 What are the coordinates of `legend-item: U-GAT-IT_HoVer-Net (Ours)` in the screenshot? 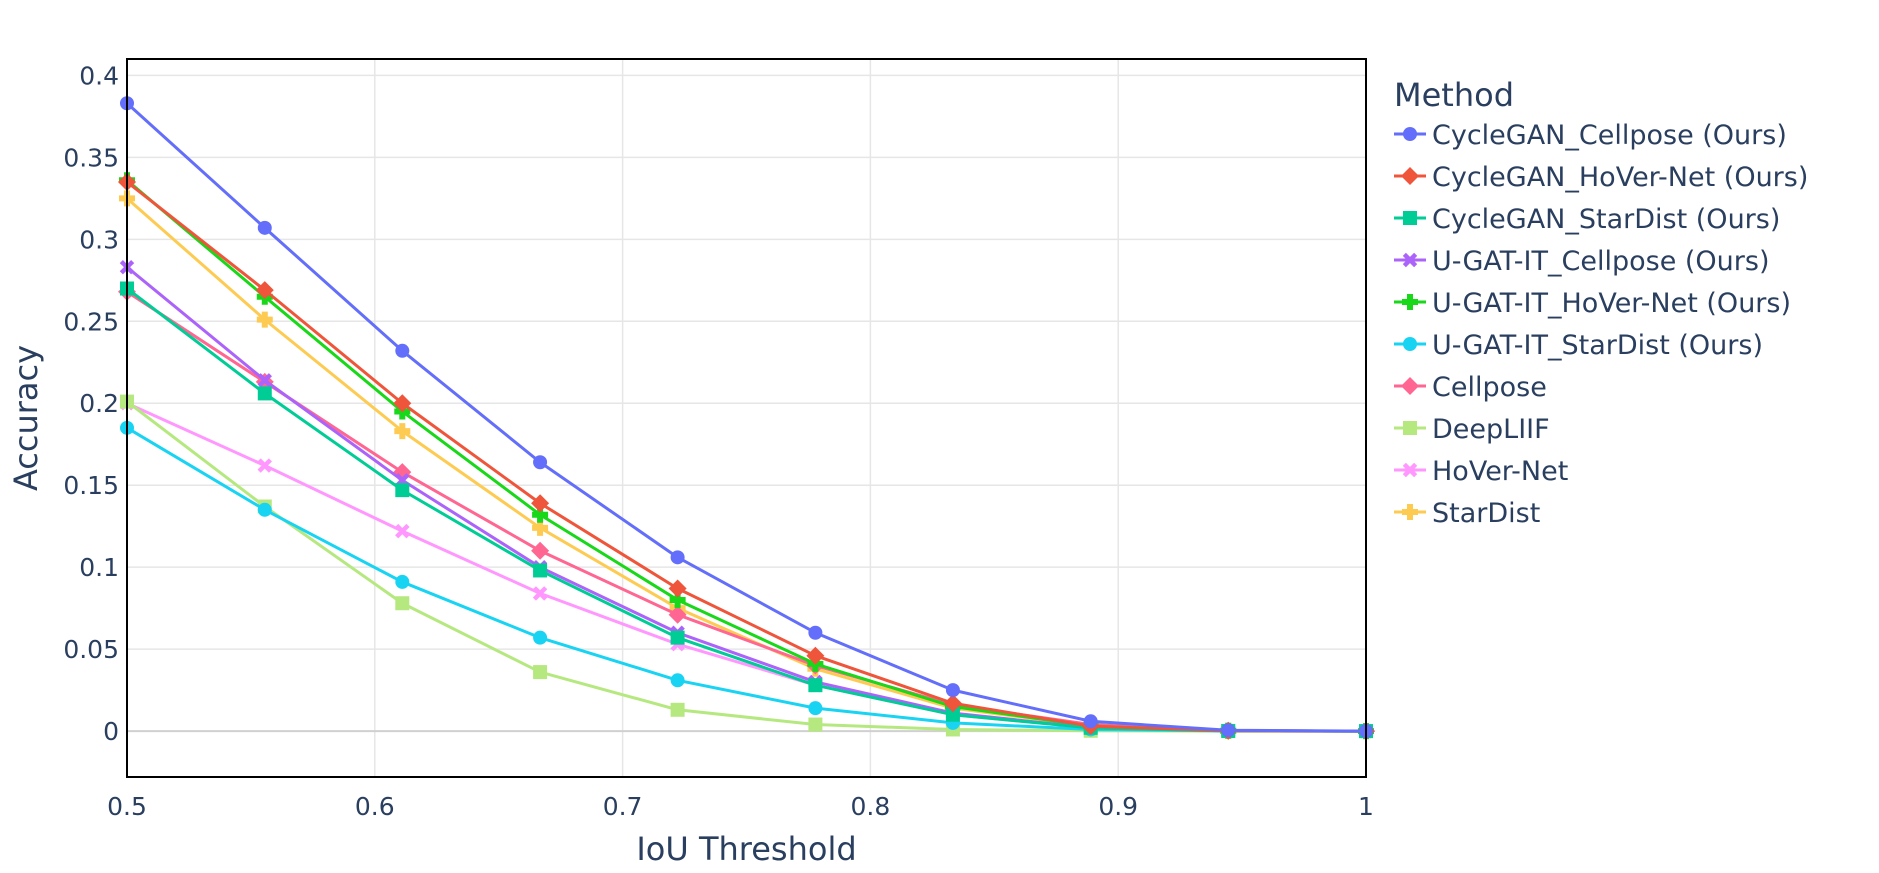 It's located at (1592, 303).